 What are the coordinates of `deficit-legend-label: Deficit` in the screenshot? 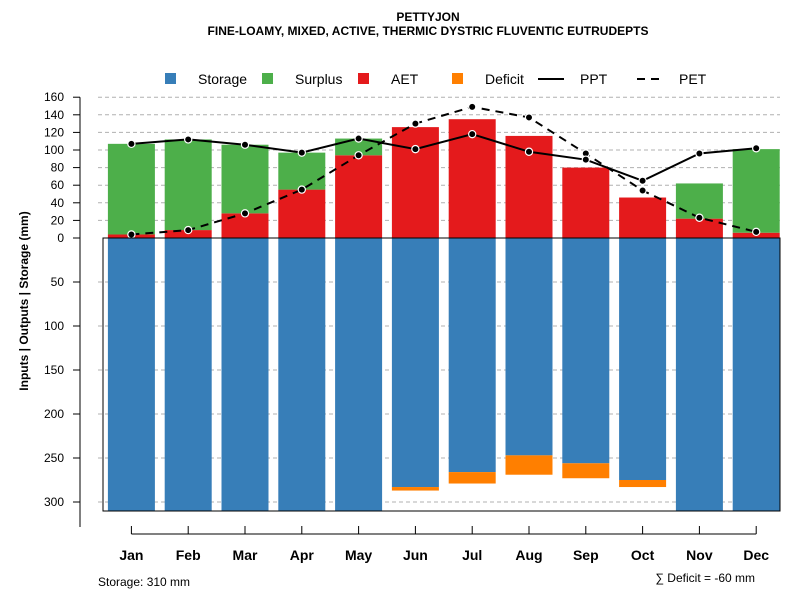 It's located at (504, 79).